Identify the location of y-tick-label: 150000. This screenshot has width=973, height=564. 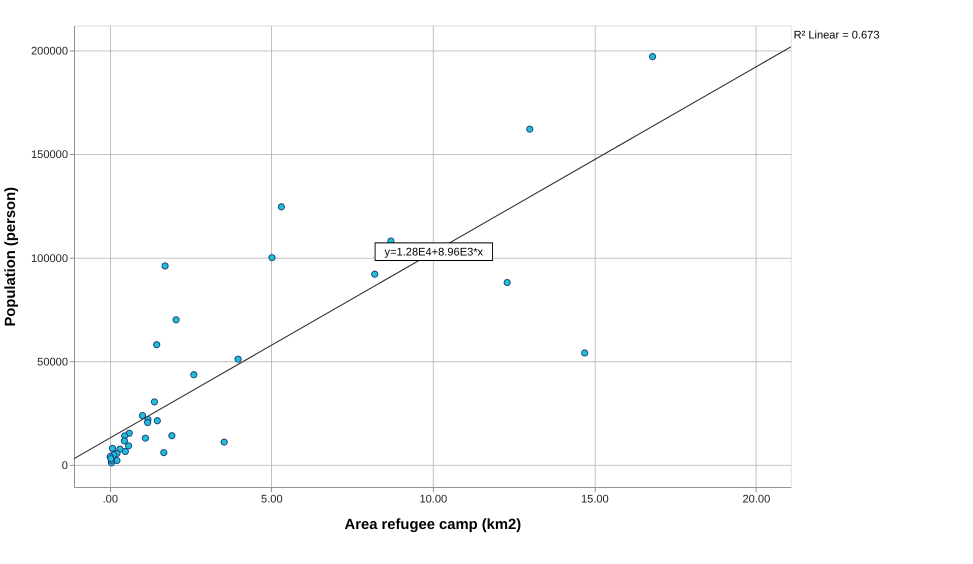
(49, 155).